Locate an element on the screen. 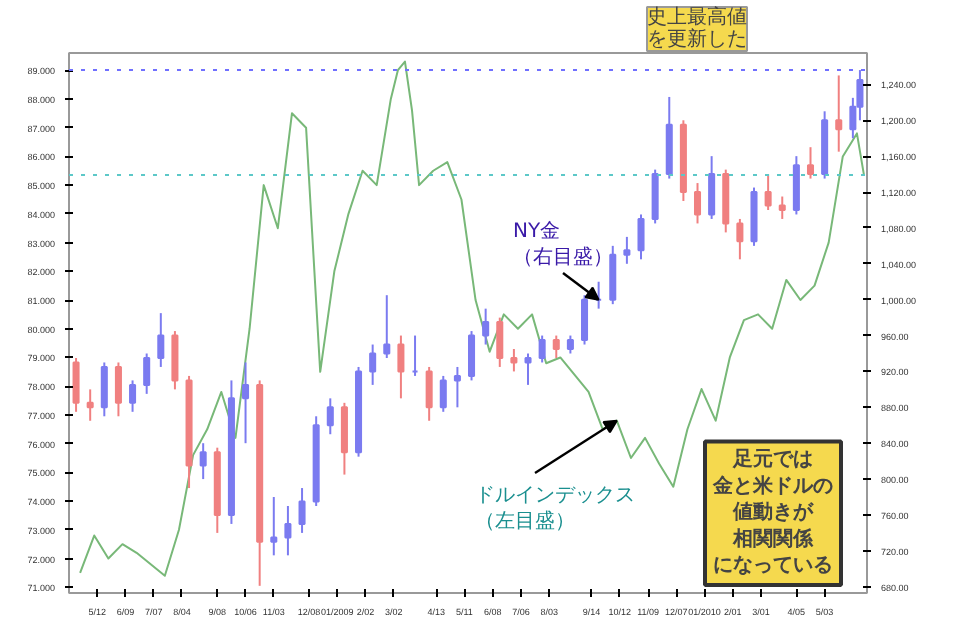 The height and width of the screenshot is (644, 954). text: 史上最高値を更新した is located at coordinates (697, 28).